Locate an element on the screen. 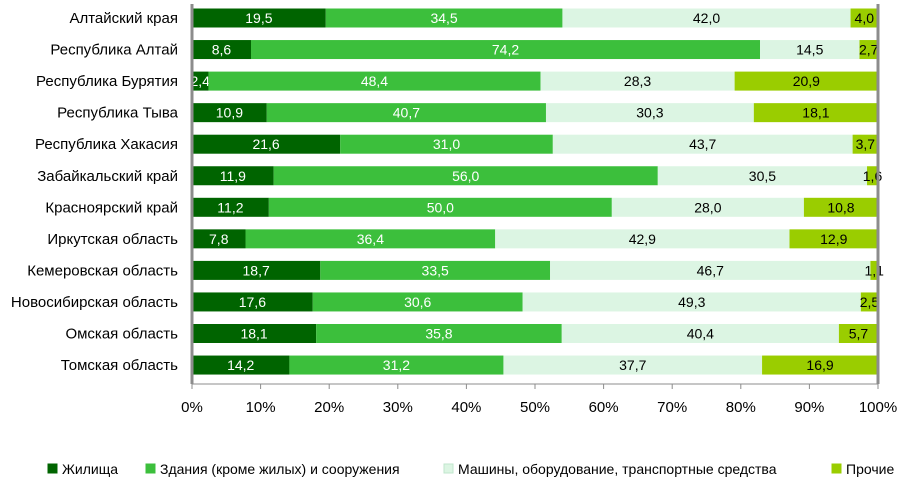 The image size is (901, 489). data-label: 49,3 is located at coordinates (691, 302).